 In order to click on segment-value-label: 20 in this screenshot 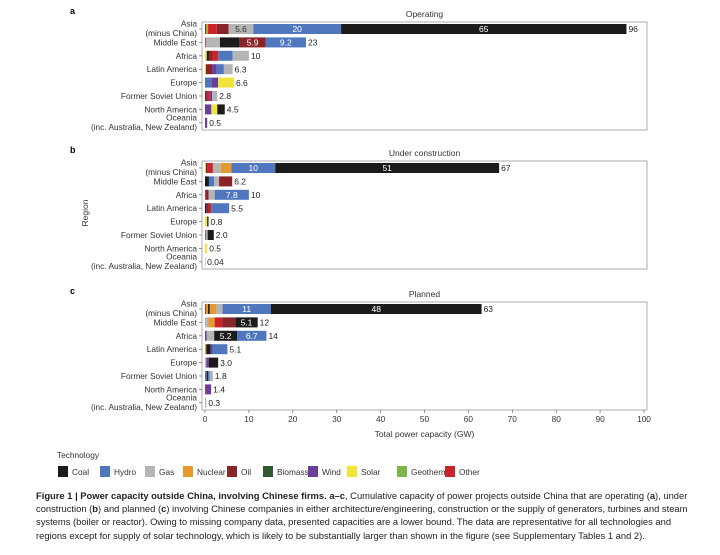, I will do `click(297, 29)`.